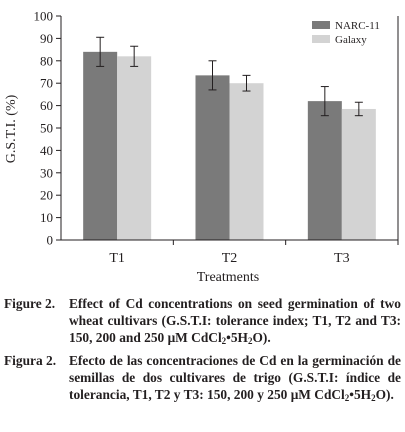  Describe the element at coordinates (228, 277) in the screenshot. I see `x-axis-label: Treatments` at that location.